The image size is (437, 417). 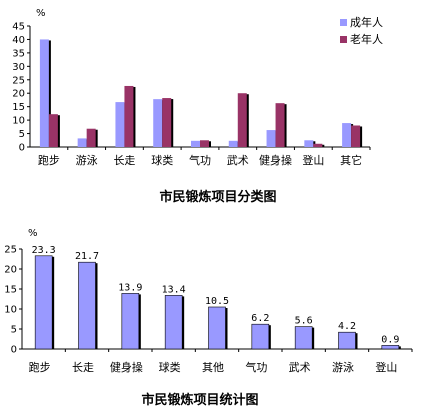 What do you see at coordinates (217, 197) in the screenshot?
I see `chart1-title: 市民锻炼项目分类图` at bounding box center [217, 197].